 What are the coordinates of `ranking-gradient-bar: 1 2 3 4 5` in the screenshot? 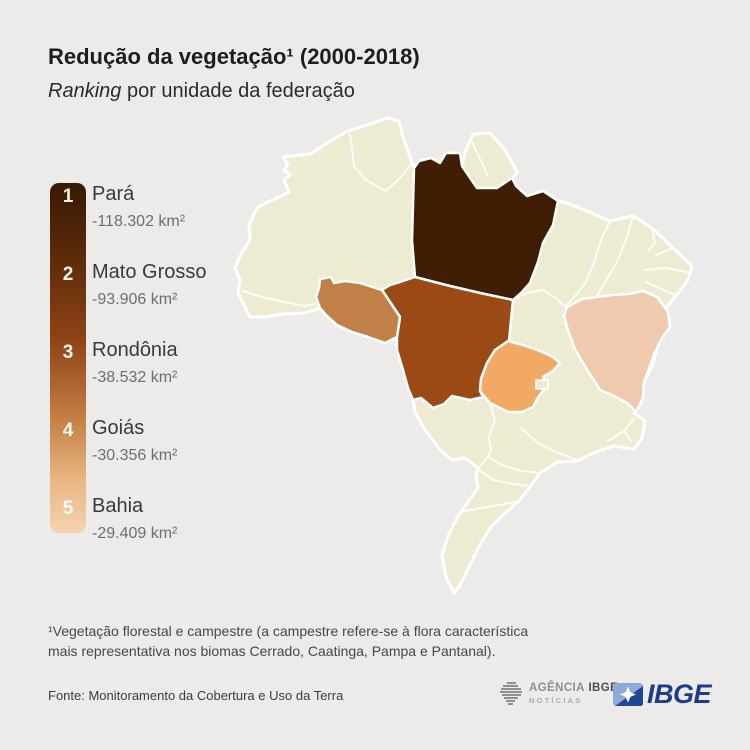 It's located at (68, 358).